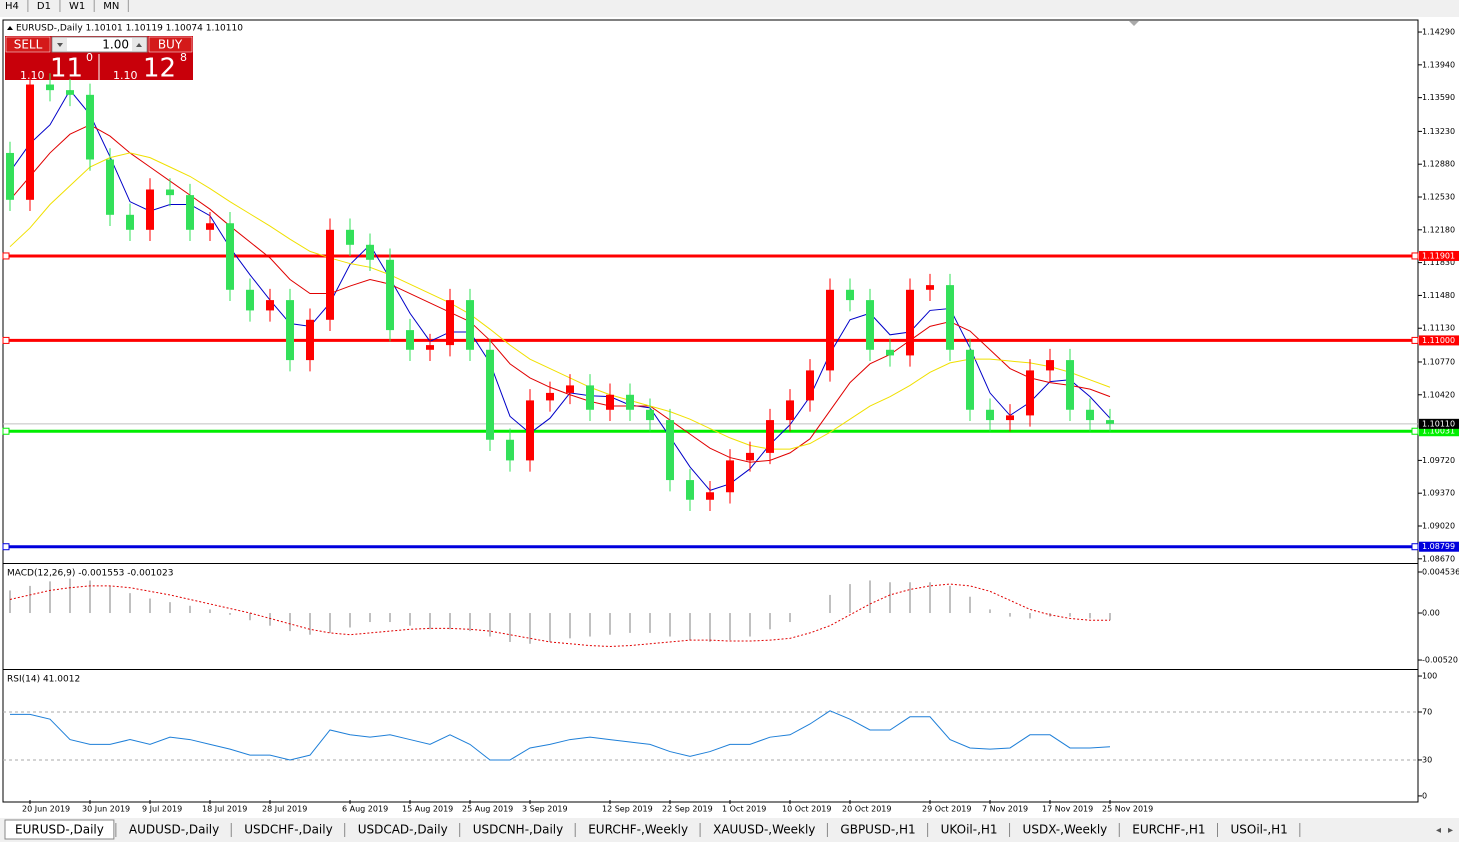  What do you see at coordinates (1259, 830) in the screenshot?
I see `tab-label: USOil-,H1` at bounding box center [1259, 830].